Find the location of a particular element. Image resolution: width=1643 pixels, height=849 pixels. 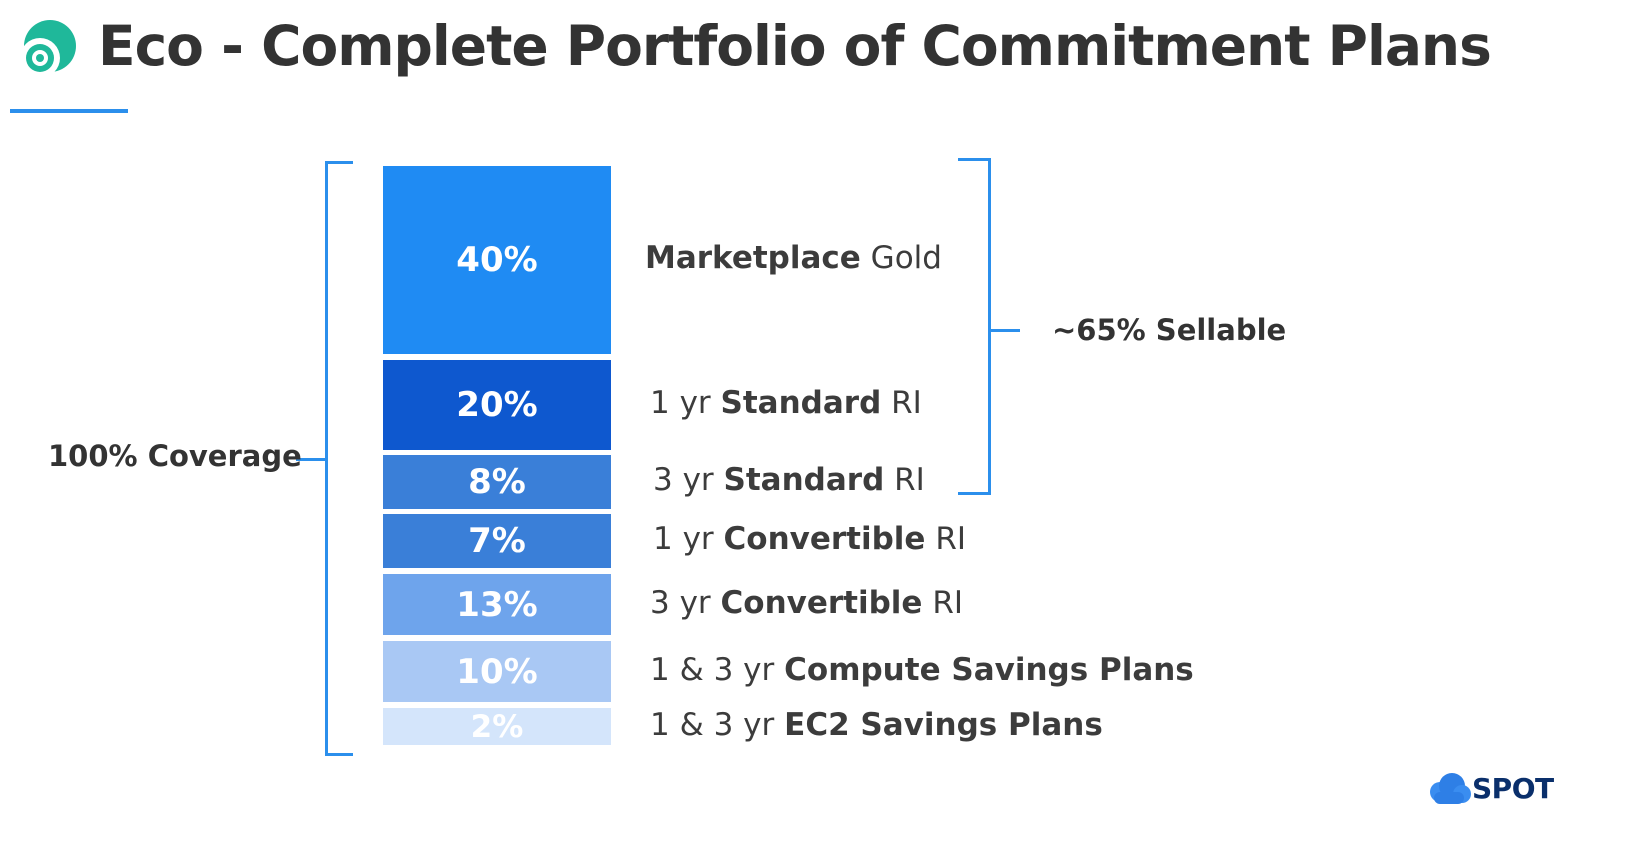

segment-label: 1 yr Convertible RI is located at coordinates (809, 539).